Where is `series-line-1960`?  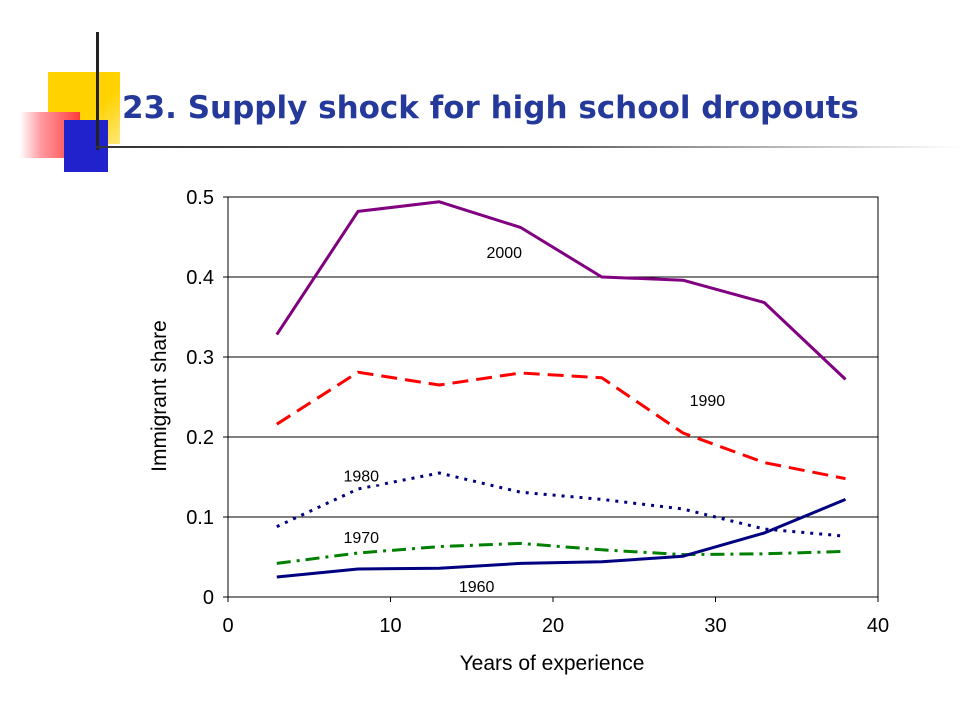 series-line-1960 is located at coordinates (561, 538).